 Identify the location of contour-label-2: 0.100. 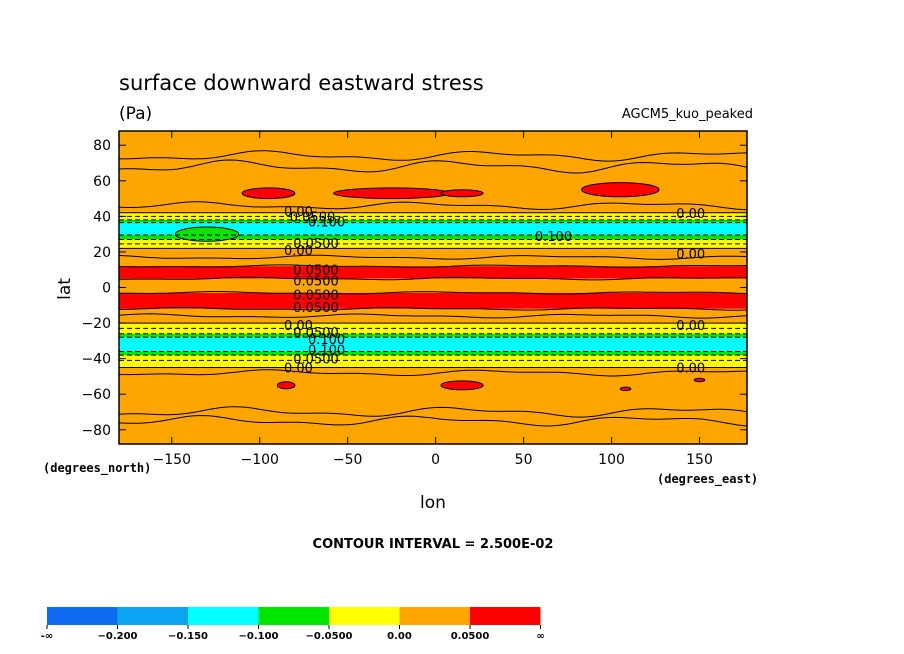
(326, 223).